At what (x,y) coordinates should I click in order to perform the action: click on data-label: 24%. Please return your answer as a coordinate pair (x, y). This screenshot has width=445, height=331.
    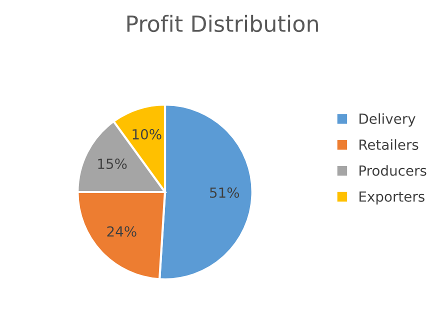
    Looking at the image, I should click on (121, 231).